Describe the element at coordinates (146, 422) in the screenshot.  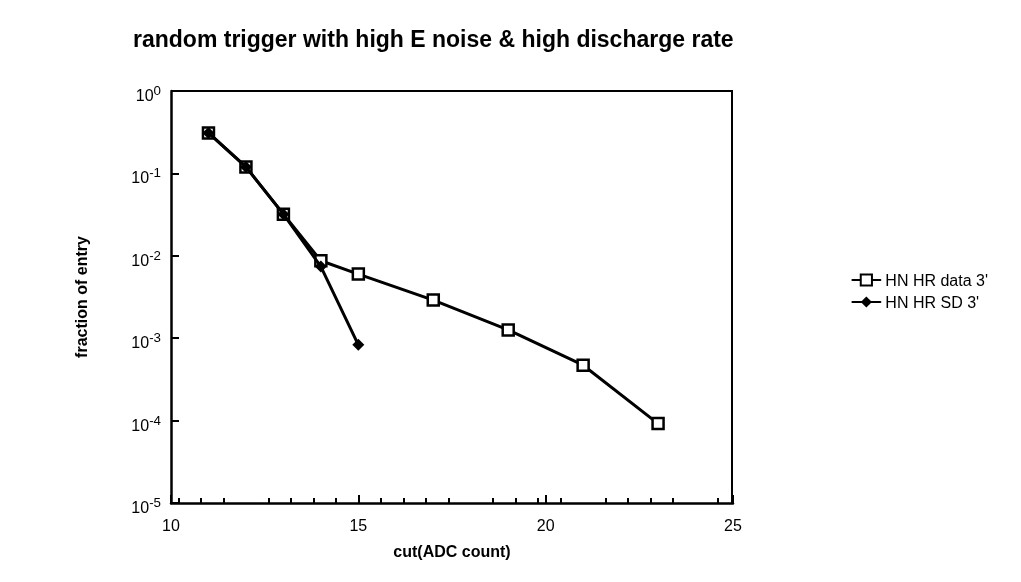
I see `y-tick-label: 10$^{-4}$` at that location.